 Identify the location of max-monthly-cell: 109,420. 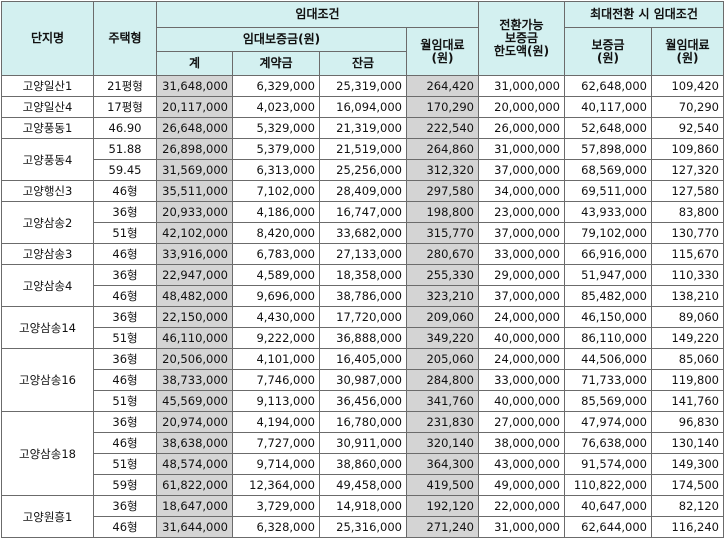
(687, 86).